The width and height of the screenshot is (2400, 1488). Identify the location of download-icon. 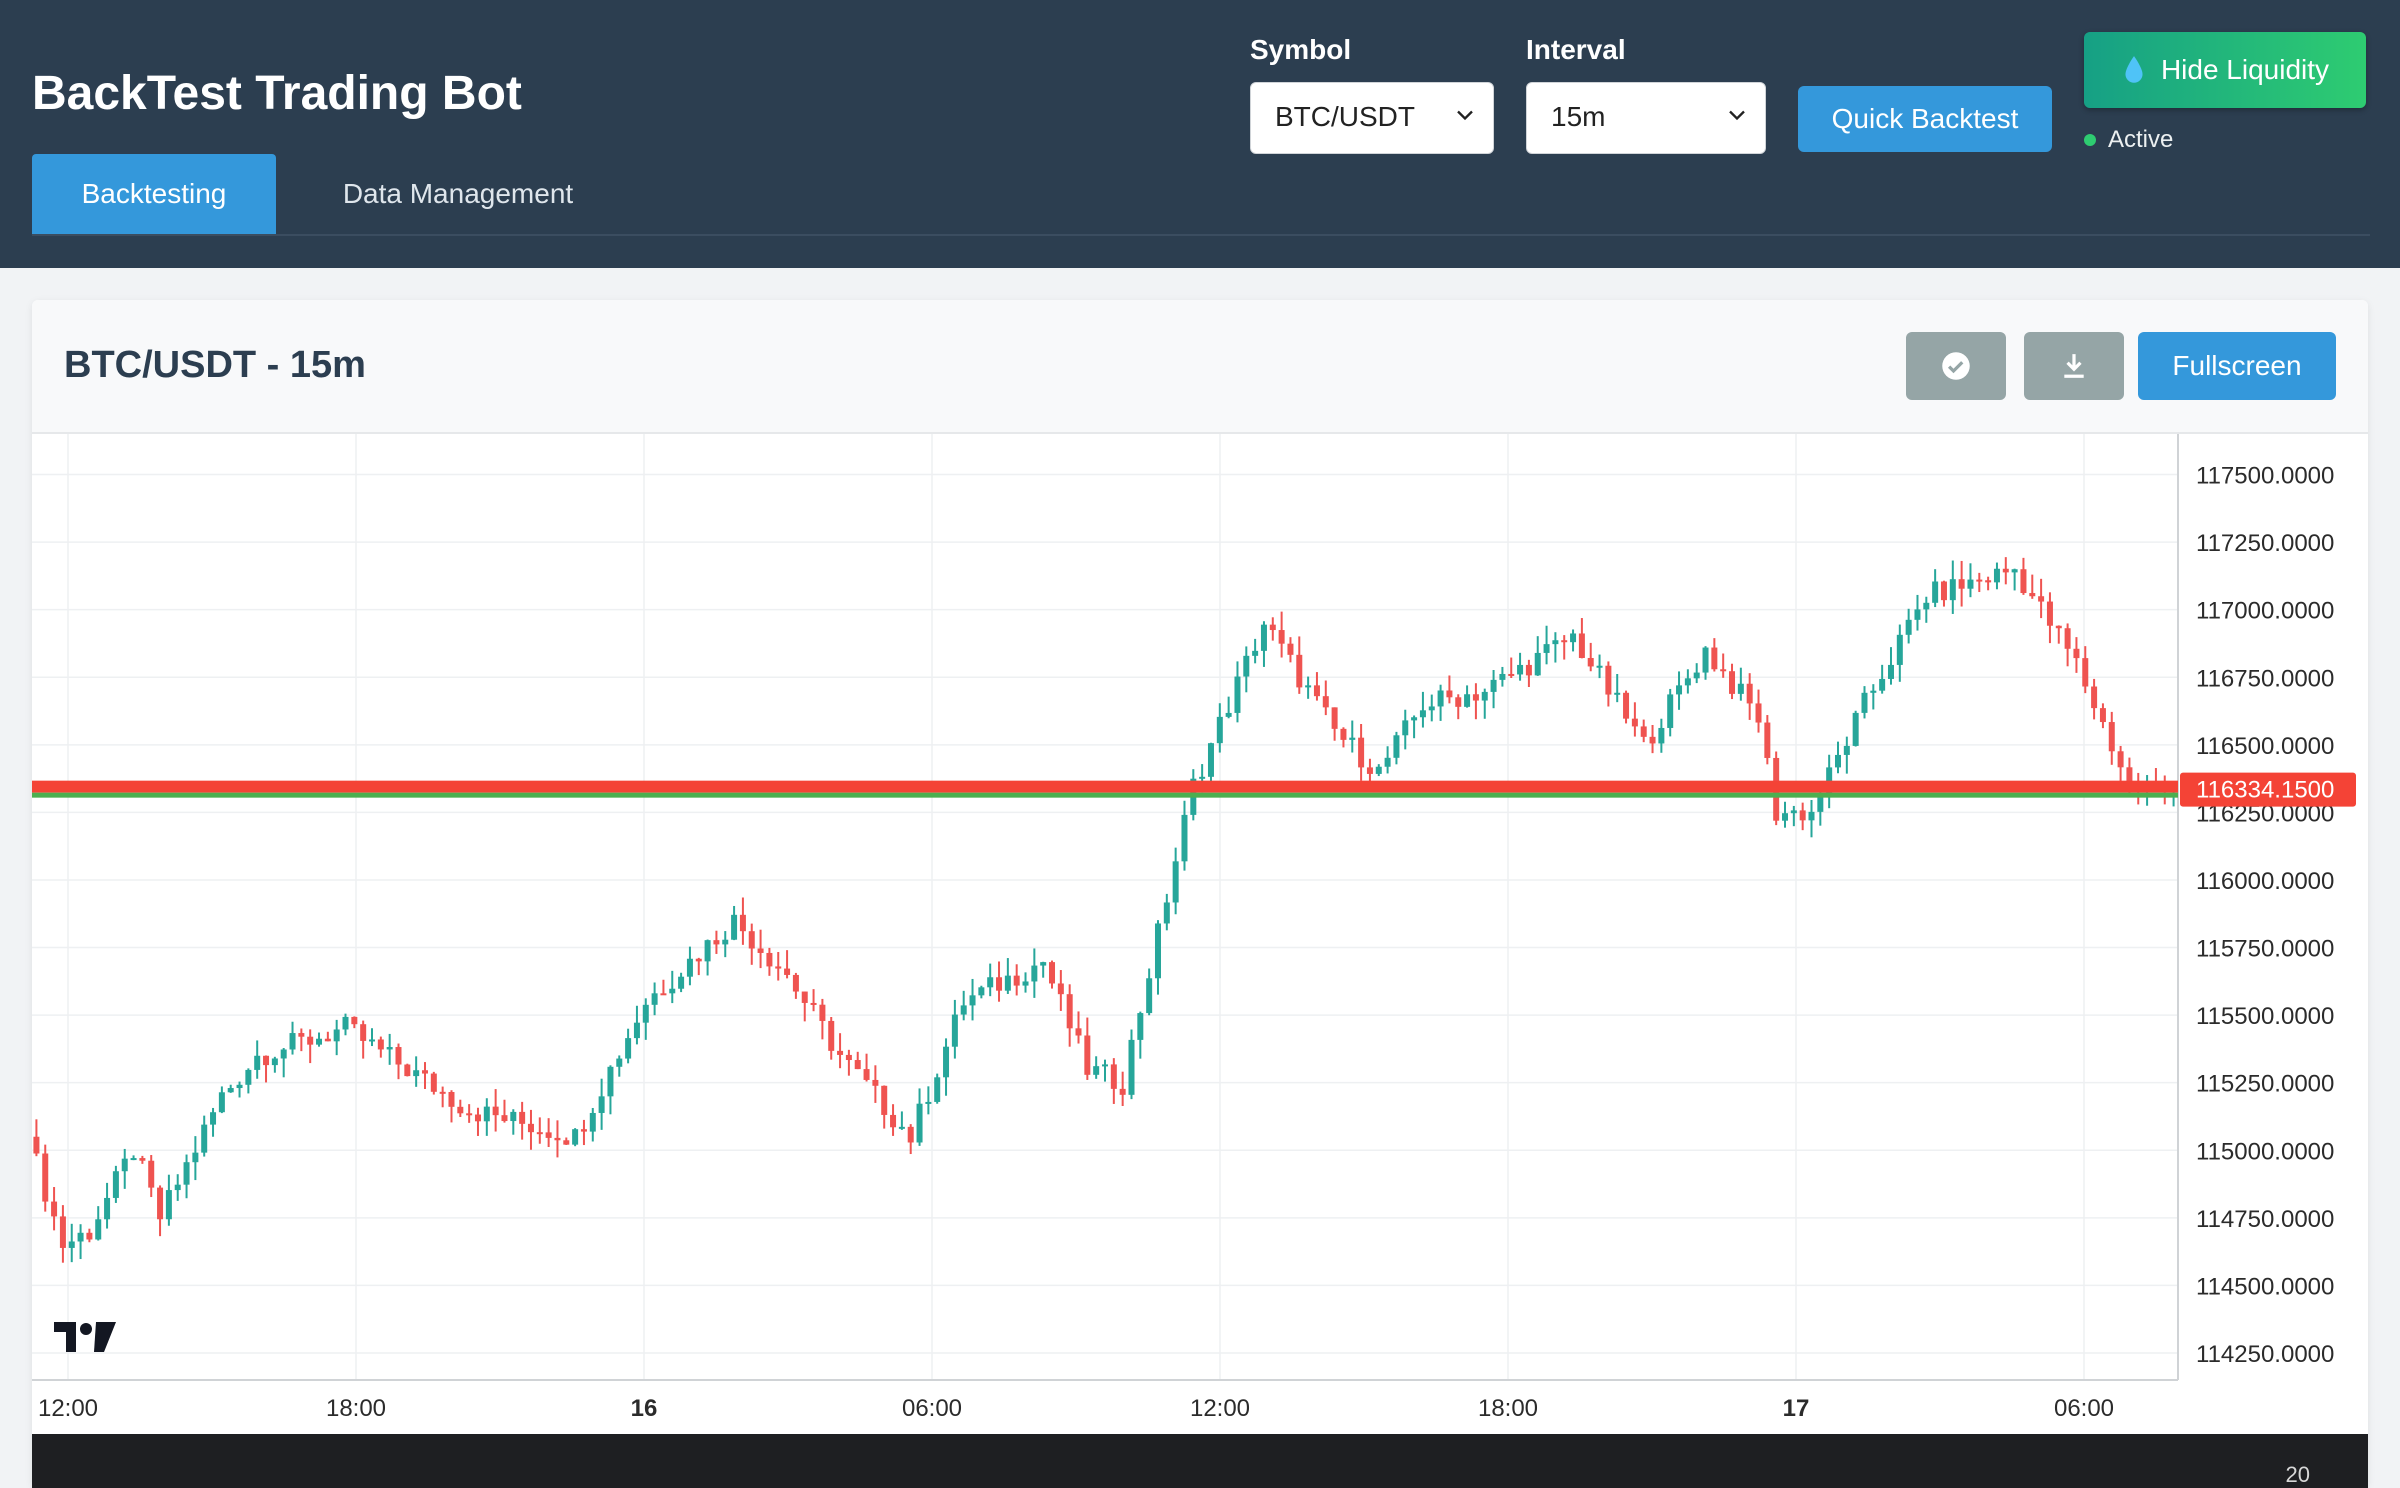
(2074, 366).